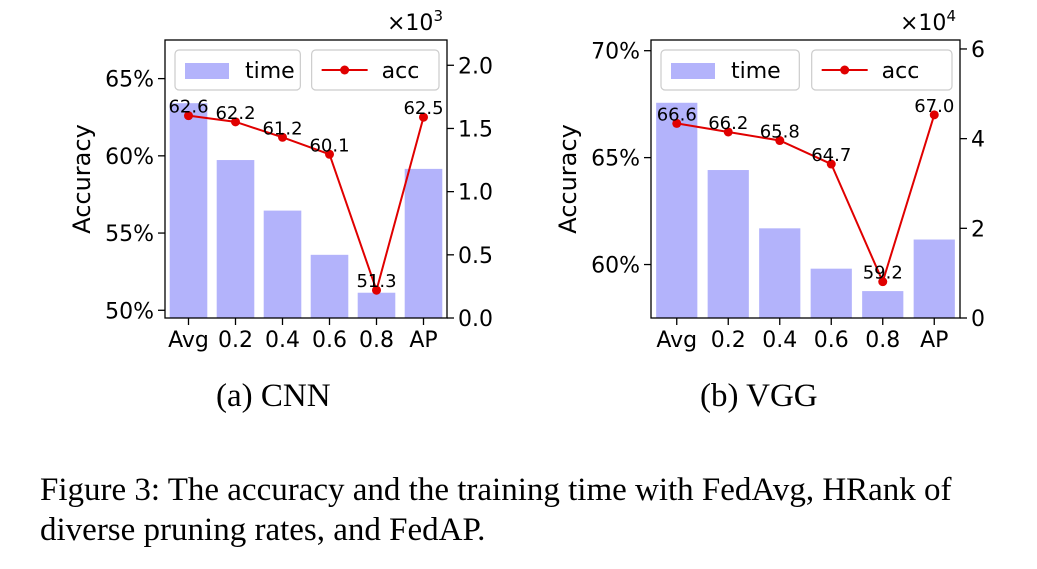 The image size is (1037, 569). What do you see at coordinates (475, 256) in the screenshot?
I see `cnn-right-tick-label: 0.5` at bounding box center [475, 256].